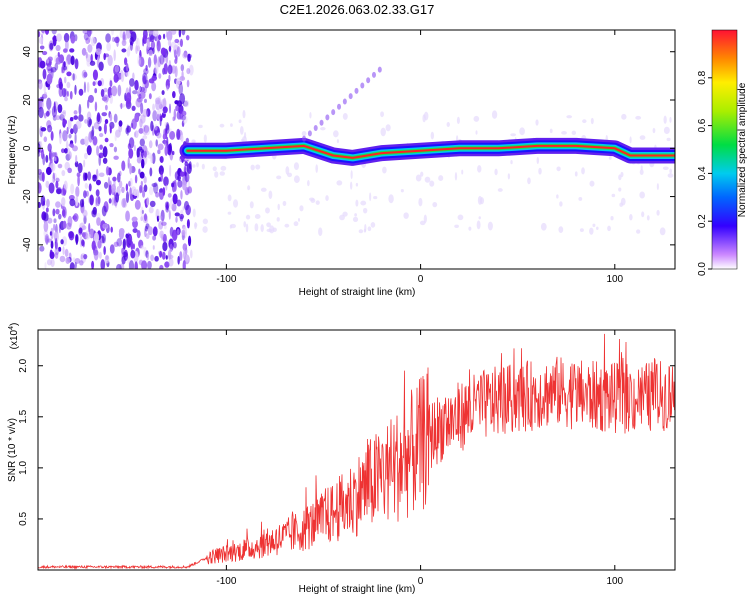 The height and width of the screenshot is (600, 750). Describe the element at coordinates (357, 589) in the screenshot. I see `snr-x-label: Height of straight line (km)` at that location.